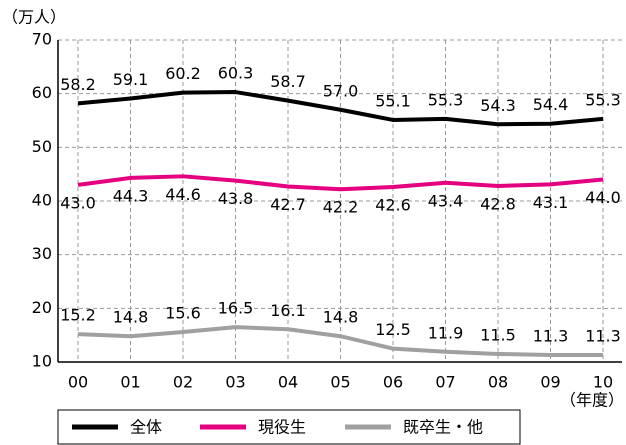  What do you see at coordinates (393, 329) in the screenshot?
I see `data-label: 12.5` at bounding box center [393, 329].